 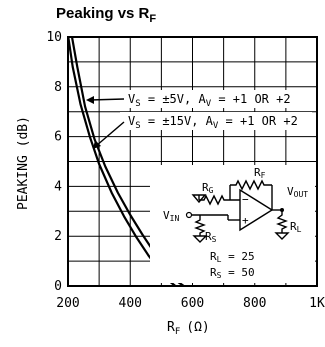 What do you see at coordinates (254, 303) in the screenshot?
I see `x-tick-label: 800` at bounding box center [254, 303].